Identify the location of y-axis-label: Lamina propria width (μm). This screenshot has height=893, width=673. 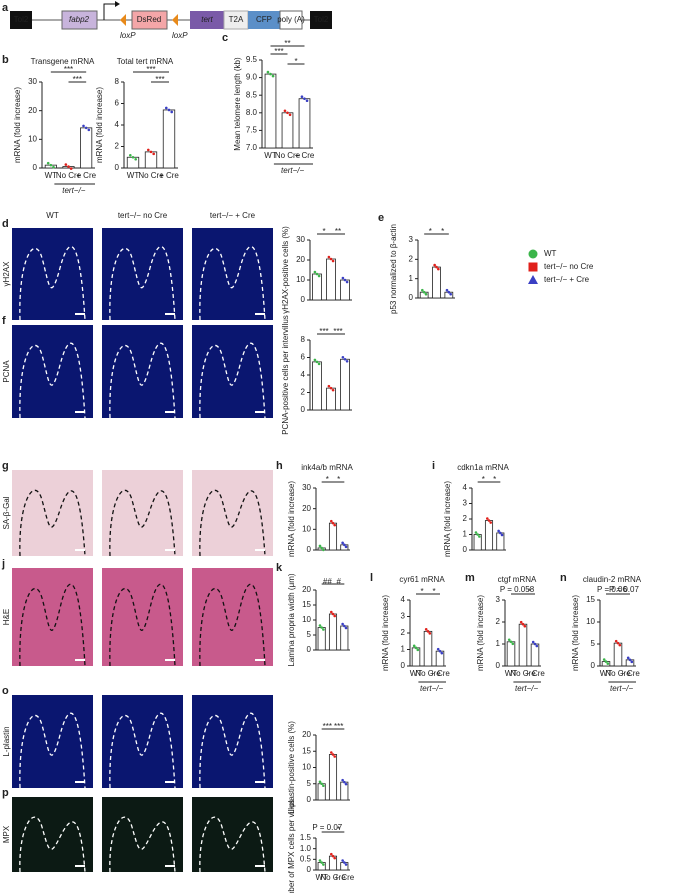
(291, 619).